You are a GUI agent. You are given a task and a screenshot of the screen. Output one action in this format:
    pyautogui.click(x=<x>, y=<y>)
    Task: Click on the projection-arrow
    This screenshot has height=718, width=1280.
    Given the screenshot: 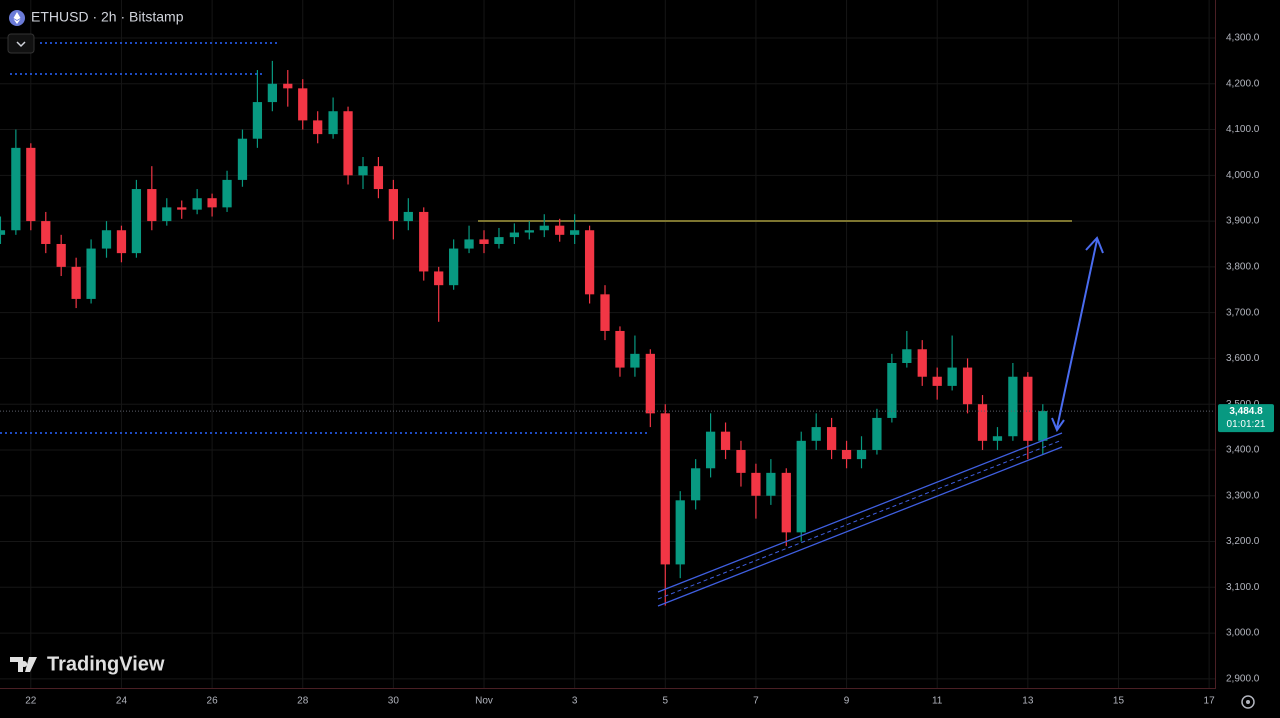 What is the action you would take?
    pyautogui.click(x=1077, y=334)
    